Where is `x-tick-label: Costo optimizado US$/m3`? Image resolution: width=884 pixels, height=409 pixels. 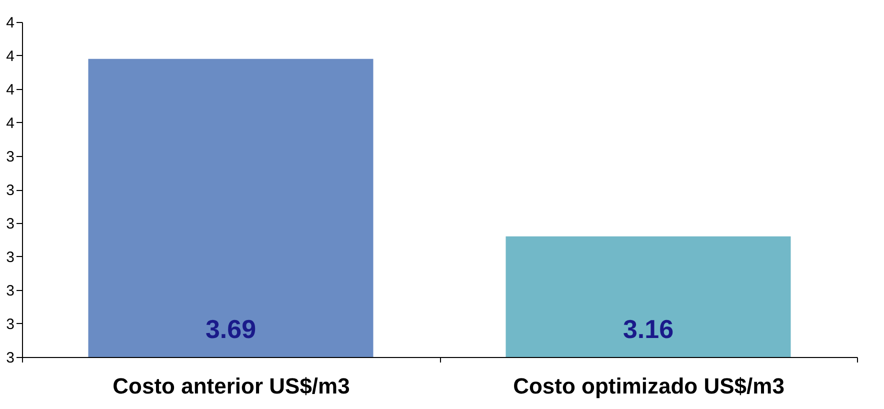
x-tick-label: Costo optimizado US$/m3 is located at coordinates (648, 386).